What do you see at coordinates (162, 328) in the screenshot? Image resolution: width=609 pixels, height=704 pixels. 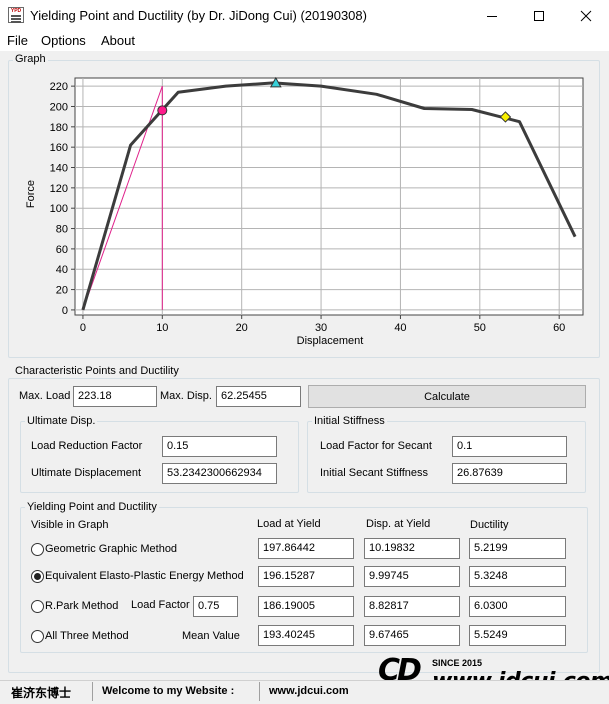 I see `x-tick-label: 10` at bounding box center [162, 328].